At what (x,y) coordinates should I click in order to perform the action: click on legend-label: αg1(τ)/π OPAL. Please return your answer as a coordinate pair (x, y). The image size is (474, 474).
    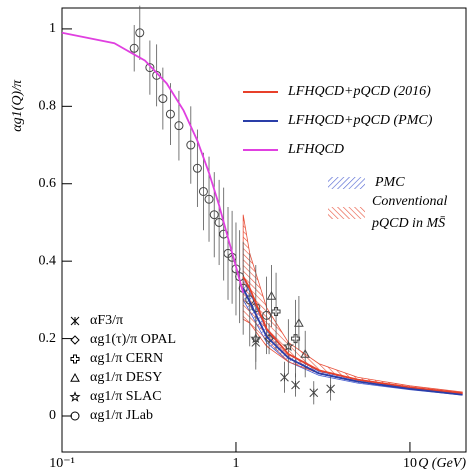
    Looking at the image, I should click on (133, 339).